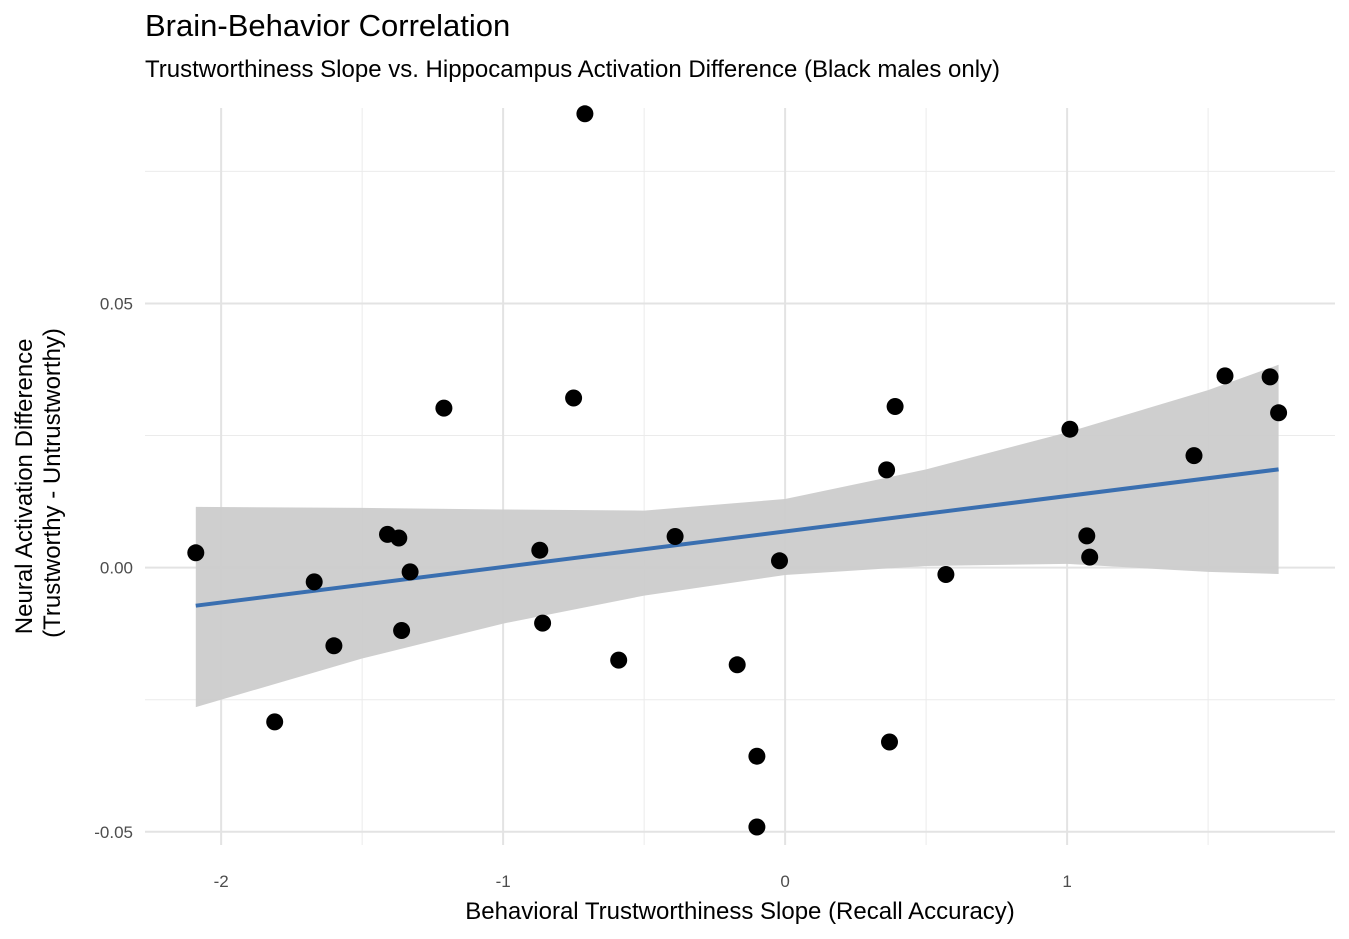 The height and width of the screenshot is (939, 1349). Describe the element at coordinates (113, 832) in the screenshot. I see `y-tick-label: -0.05` at that location.